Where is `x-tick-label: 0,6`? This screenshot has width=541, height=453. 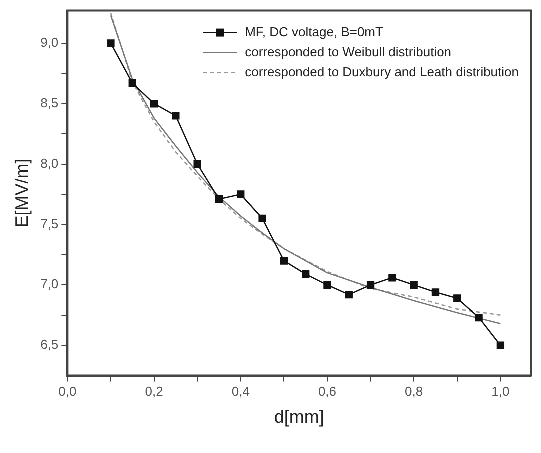 x-tick-label: 0,6 is located at coordinates (327, 392).